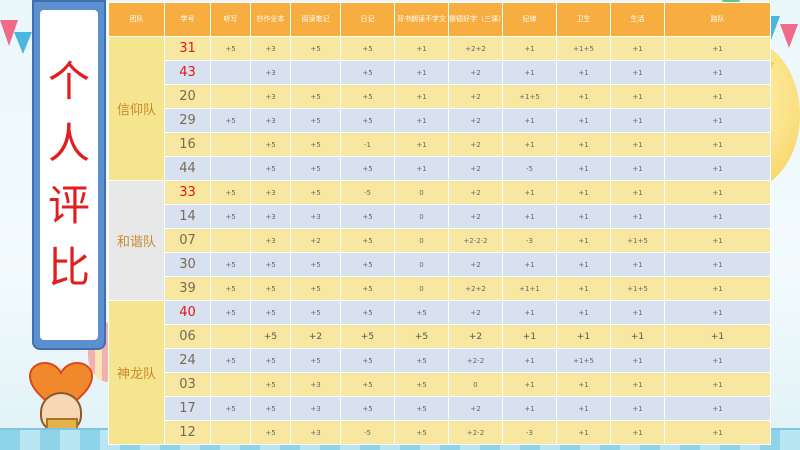 This screenshot has height=450, width=800. Describe the element at coordinates (475, 288) in the screenshot. I see `score-cell: +2+2` at that location.